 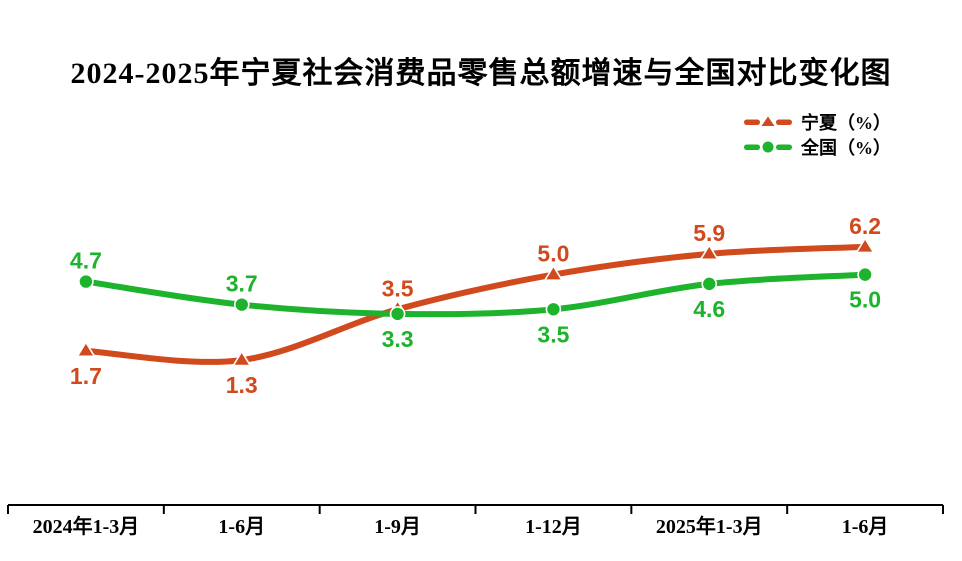 I want to click on legend-item-national: 全国（%）, so click(x=817, y=147).